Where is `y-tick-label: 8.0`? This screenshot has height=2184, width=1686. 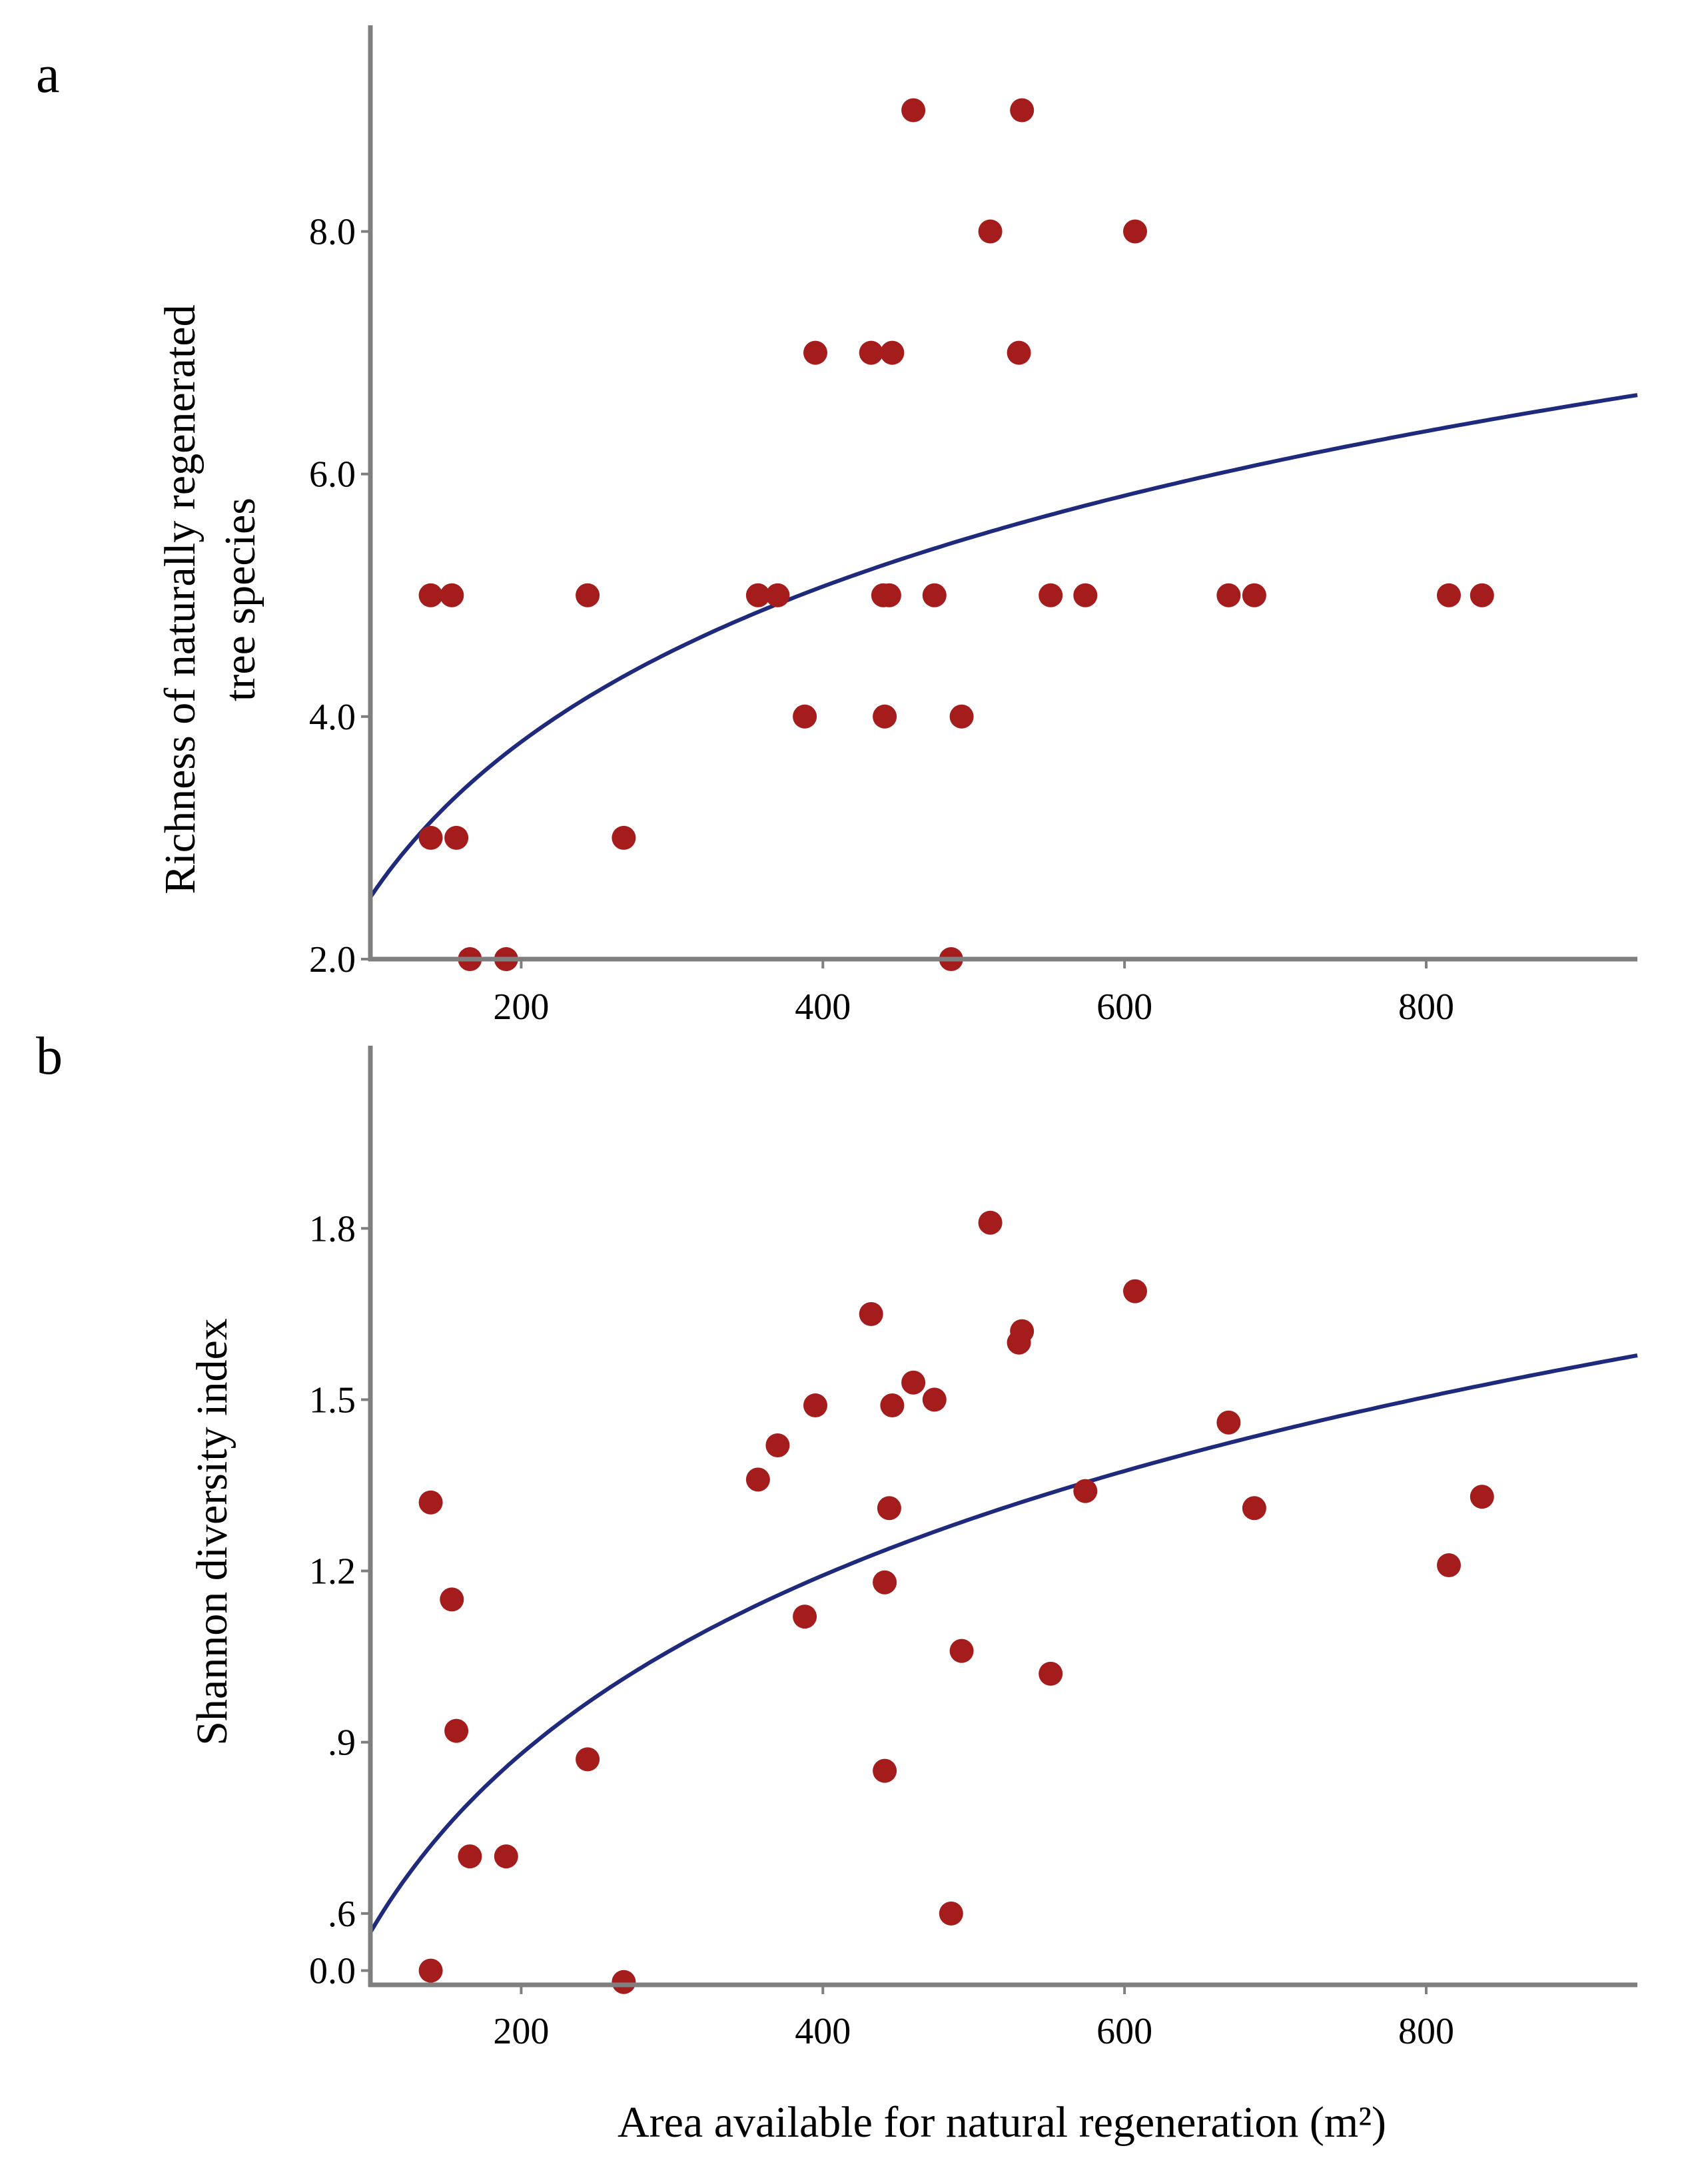
y-tick-label: 8.0 is located at coordinates (333, 232).